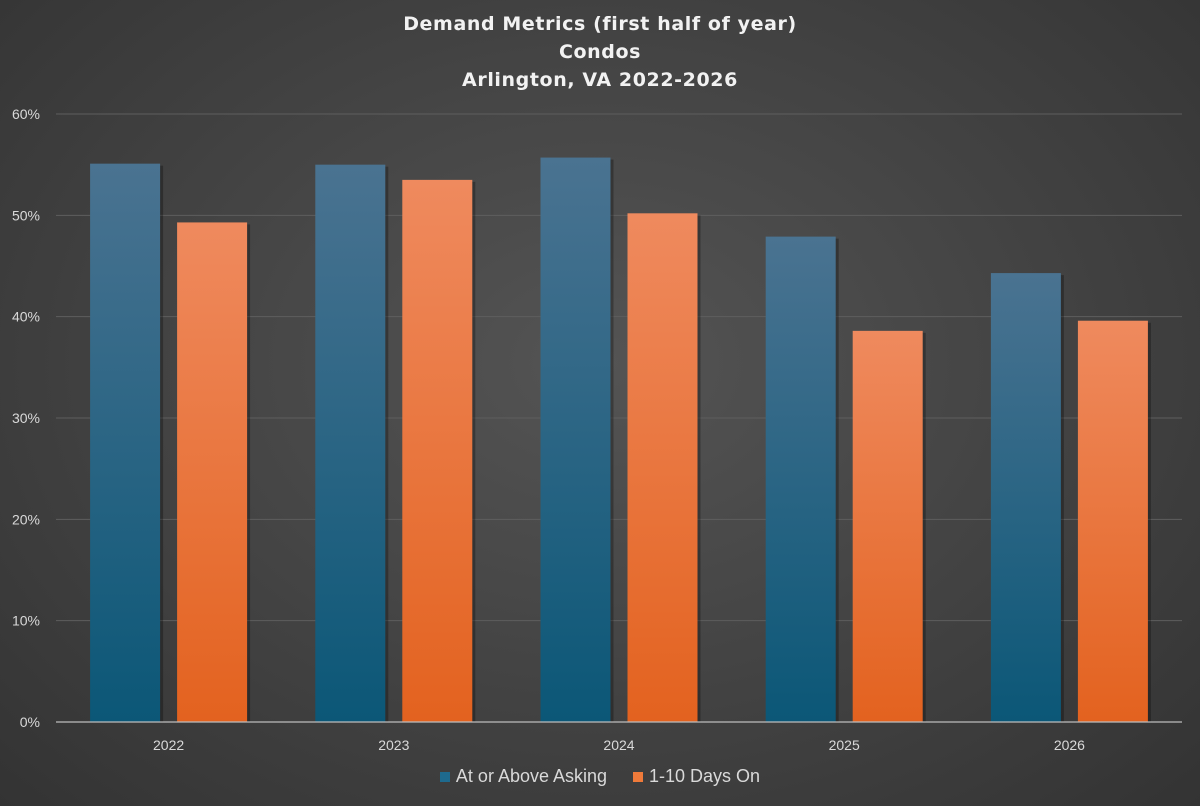 Image resolution: width=1200 pixels, height=806 pixels. What do you see at coordinates (1069, 745) in the screenshot?
I see `x-tick-label: 2026` at bounding box center [1069, 745].